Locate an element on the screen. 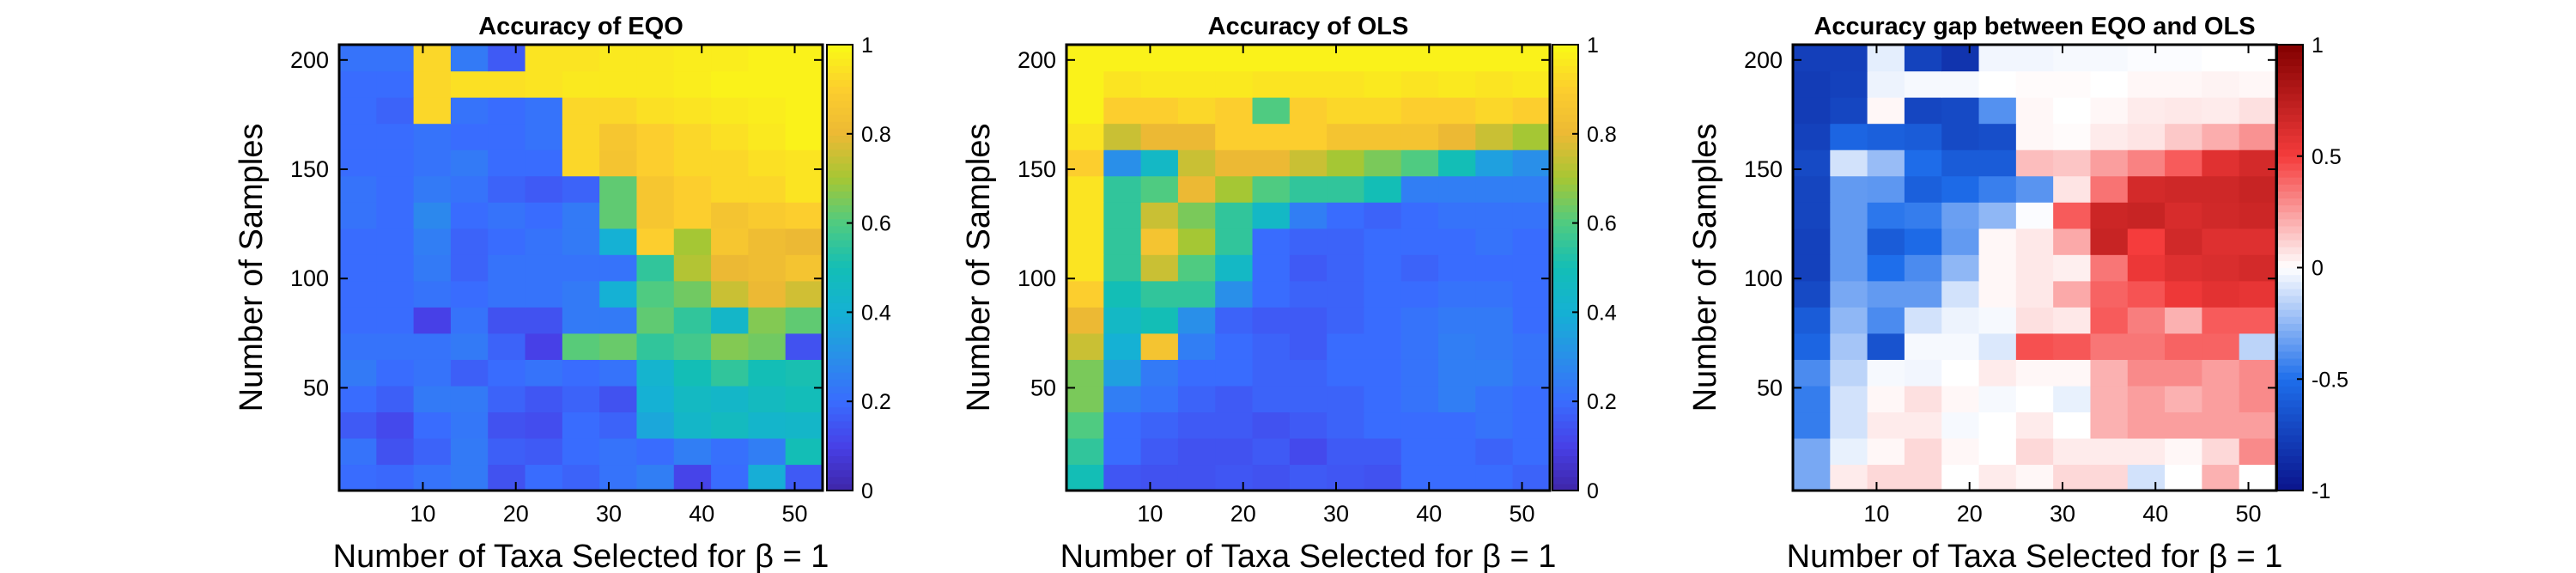 The image size is (2576, 573). colorbar-tick-label: 0.8 is located at coordinates (876, 135).